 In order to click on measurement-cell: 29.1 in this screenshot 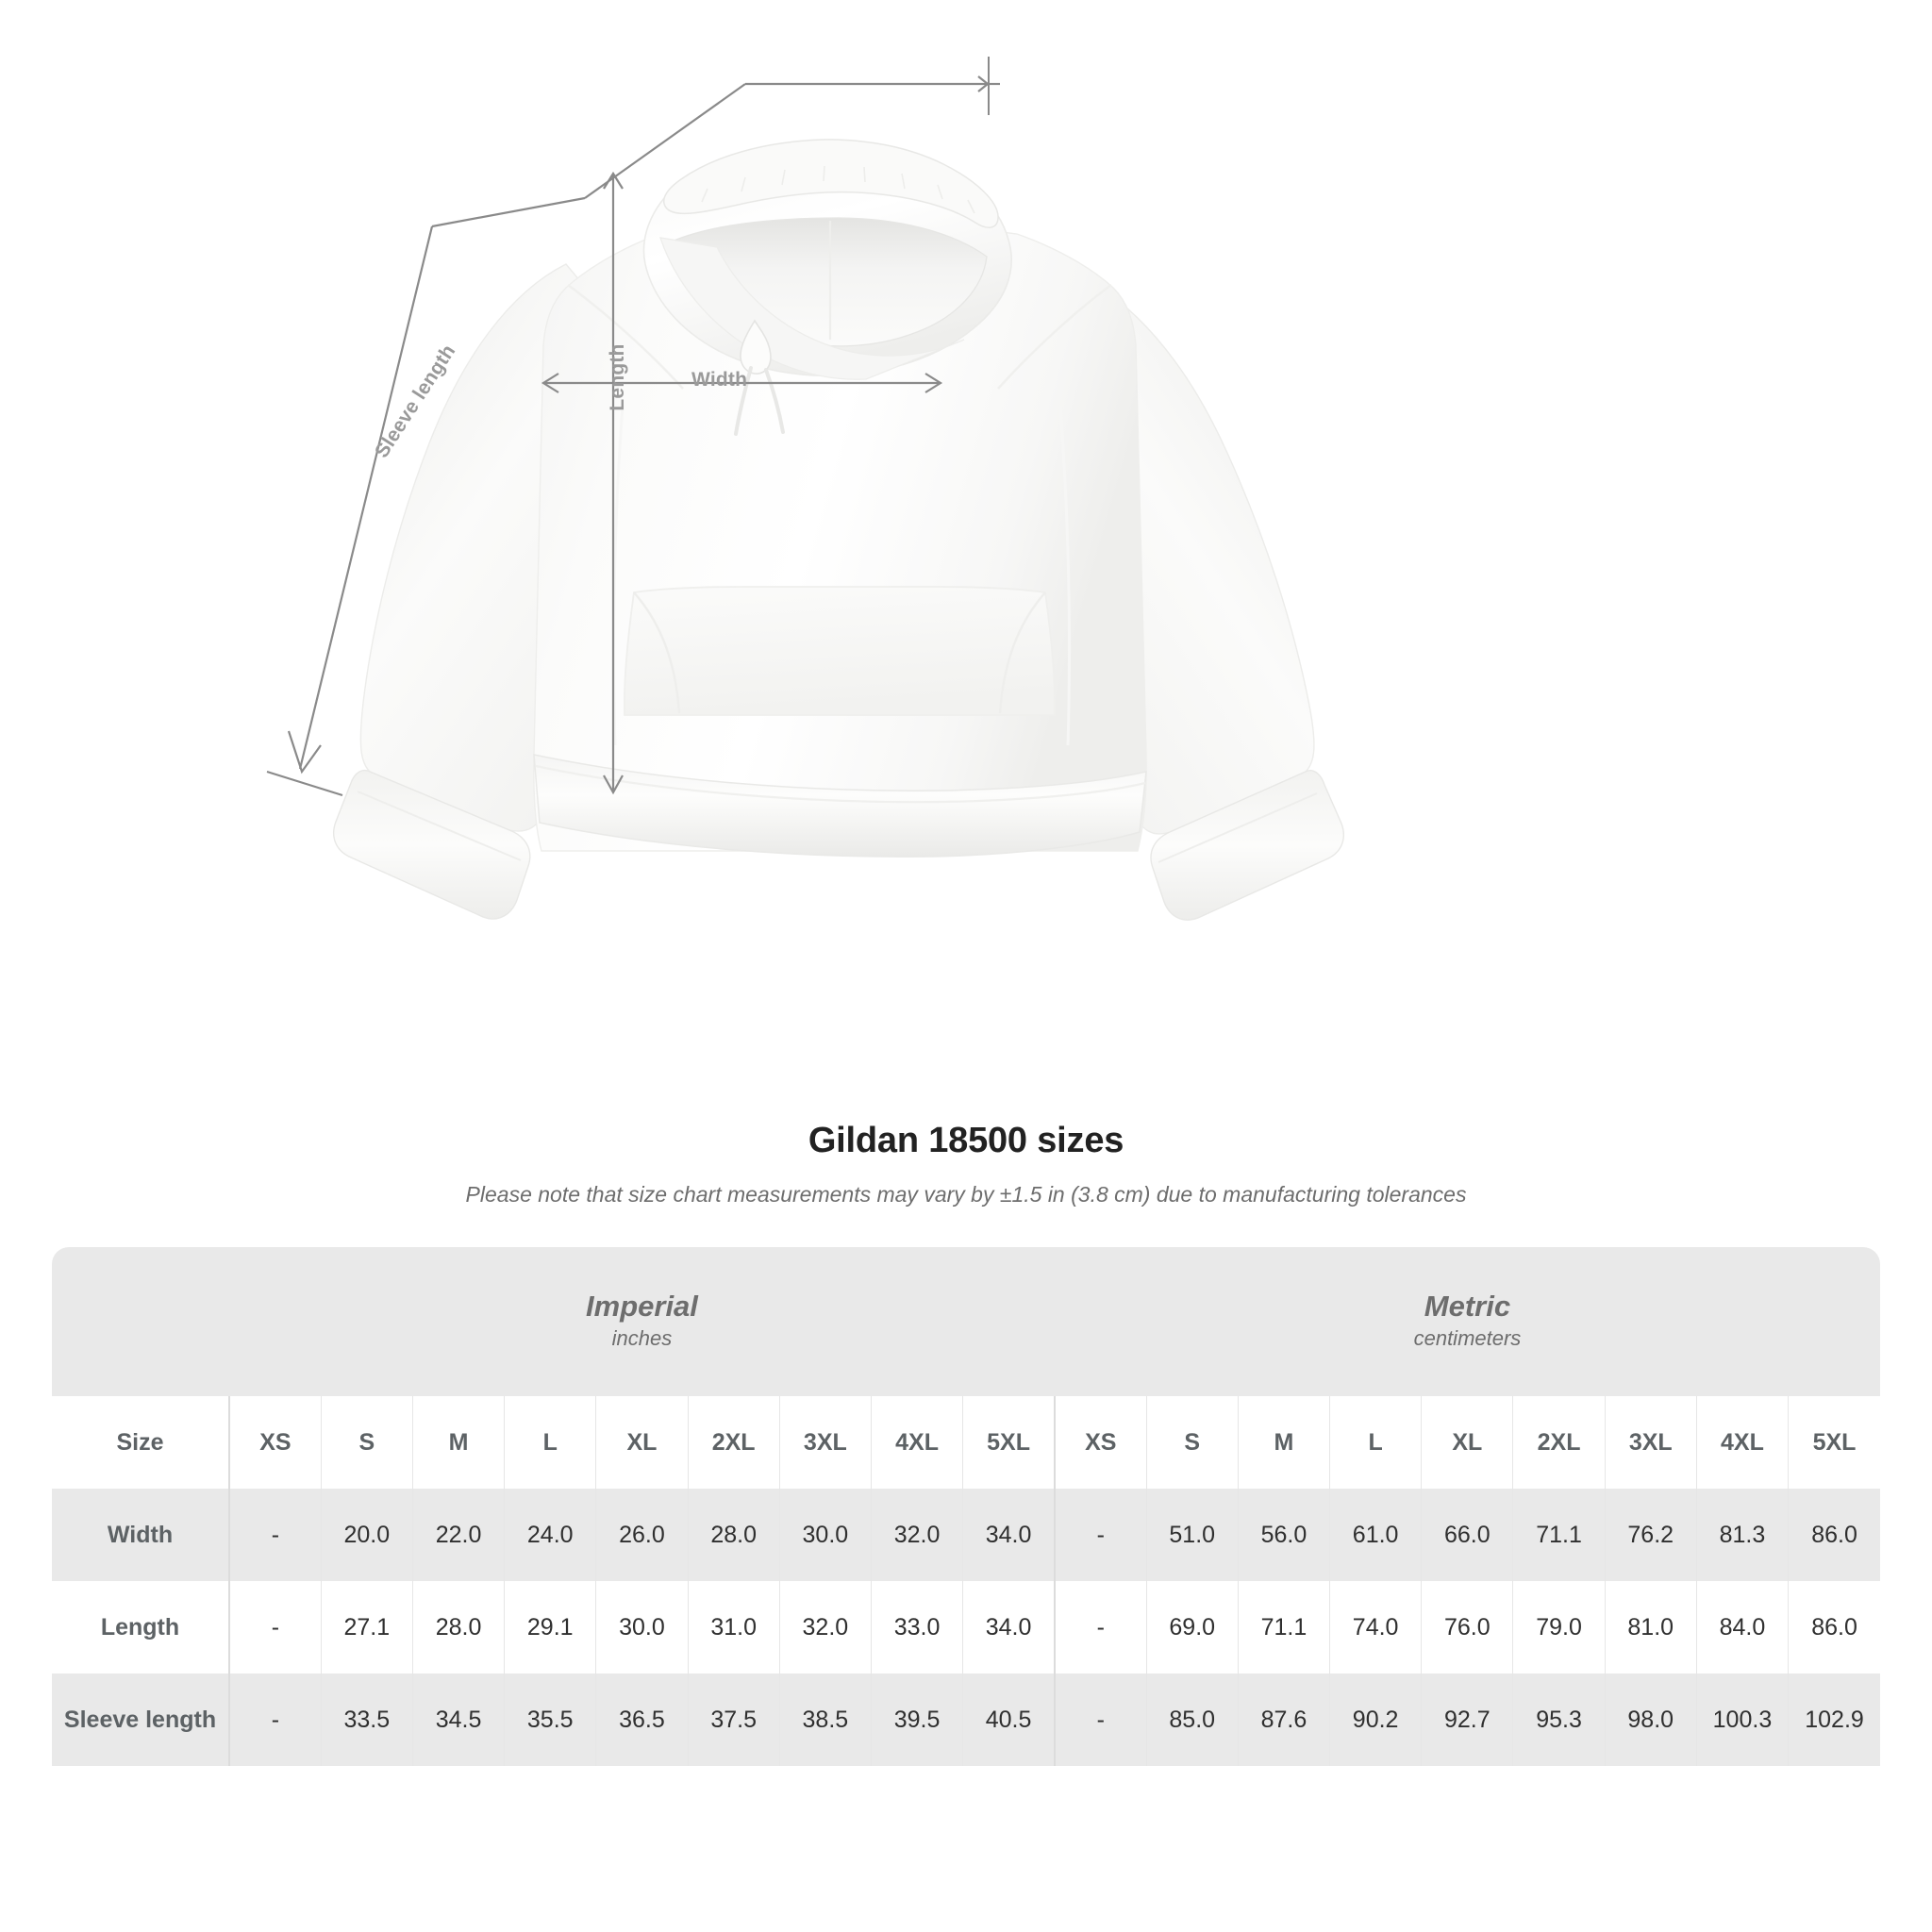, I will do `click(550, 1628)`.